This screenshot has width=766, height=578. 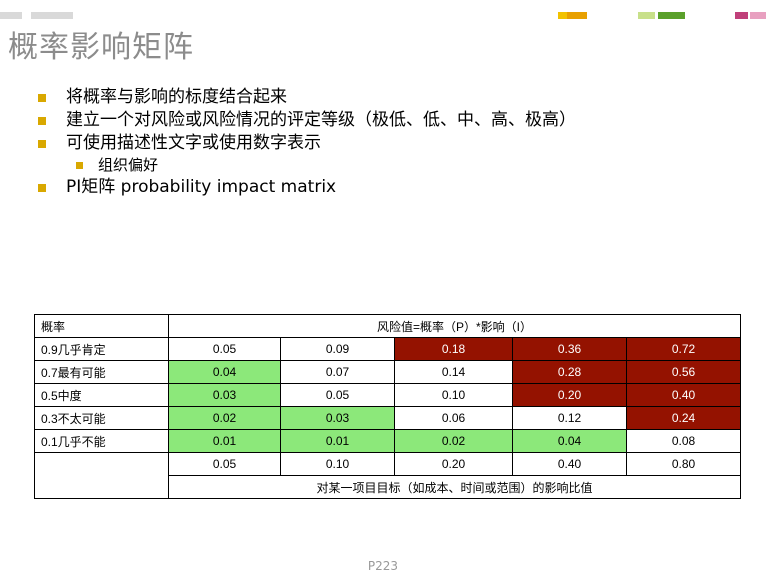 I want to click on risk-cell: 0.07, so click(x=337, y=372).